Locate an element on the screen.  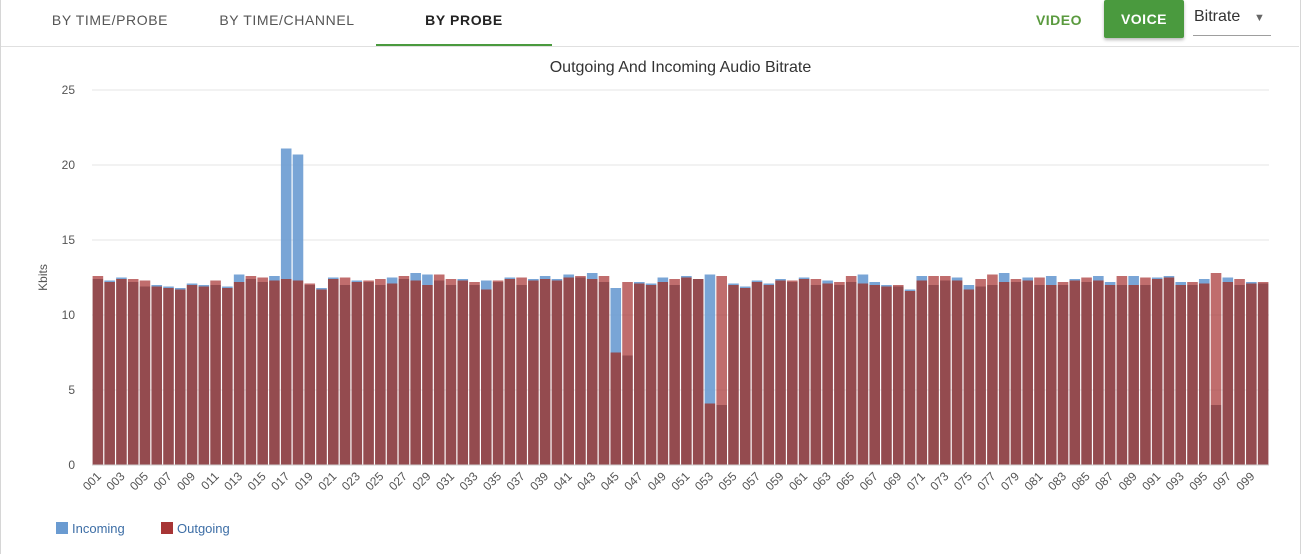
x-tick-label: 073 is located at coordinates (939, 481).